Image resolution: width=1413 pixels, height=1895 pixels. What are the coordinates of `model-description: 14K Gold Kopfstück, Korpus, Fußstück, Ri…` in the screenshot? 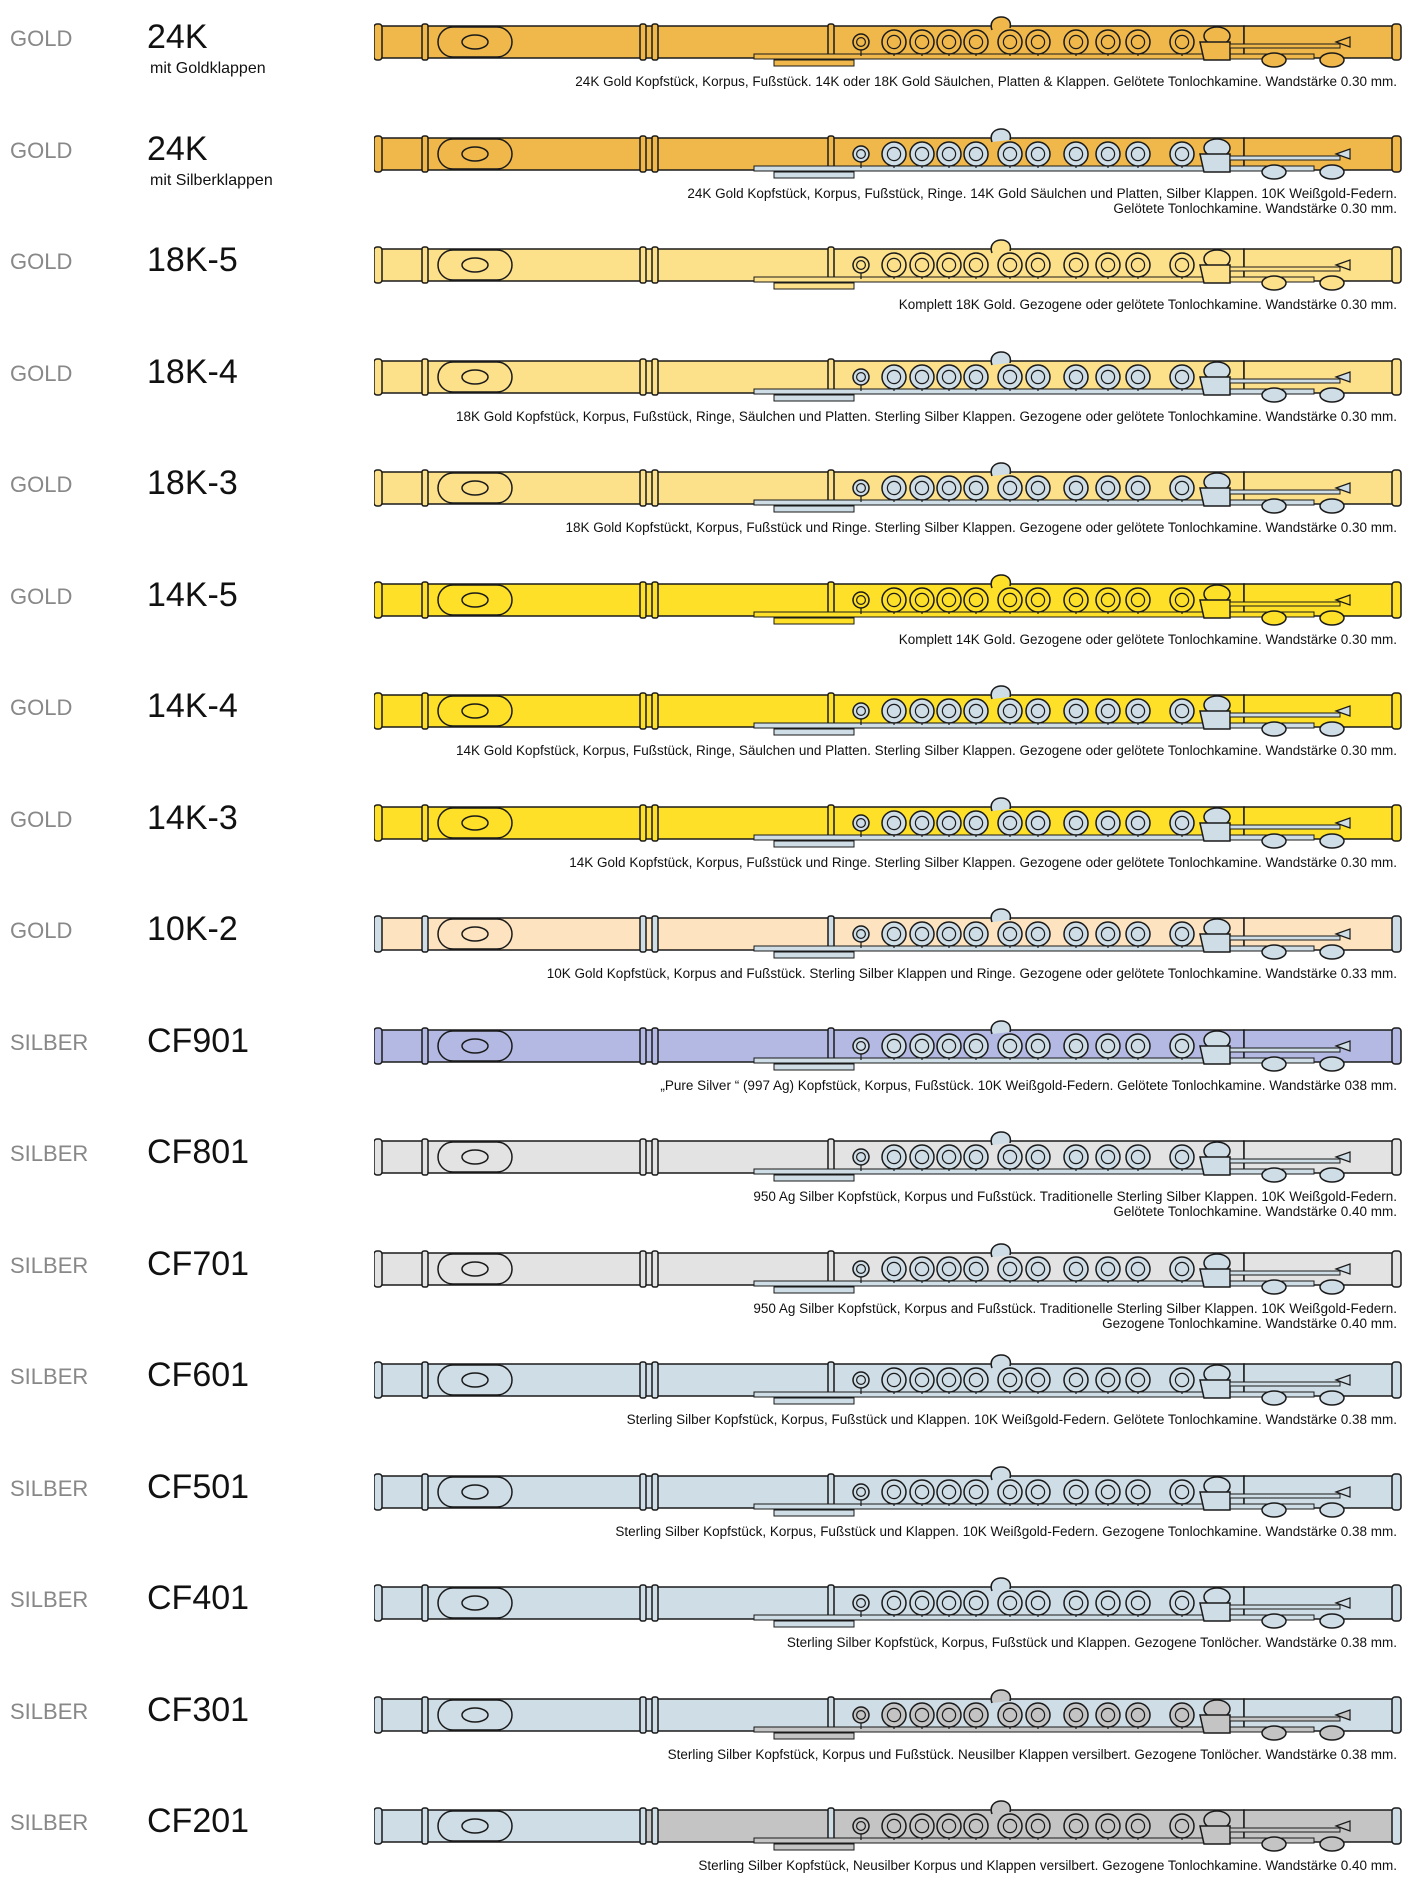 It's located at (926, 750).